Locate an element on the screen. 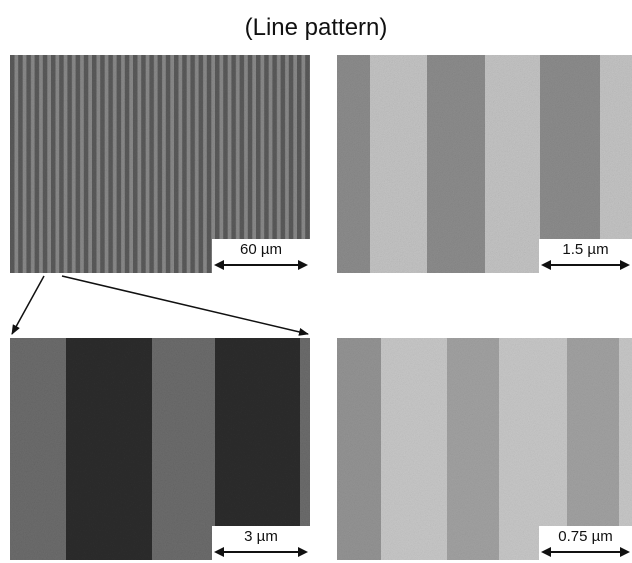 This screenshot has height=563, width=632. scale-bar: 0.75 µm is located at coordinates (585, 543).